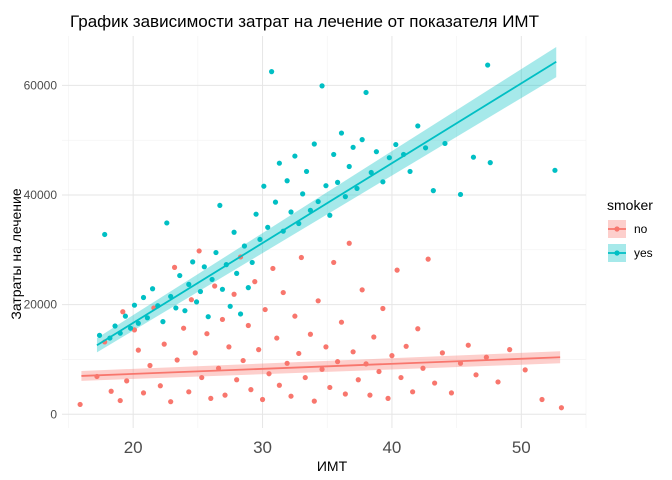 This screenshot has width=672, height=480. I want to click on y-axis-label: Затраты на лечение, so click(16, 254).